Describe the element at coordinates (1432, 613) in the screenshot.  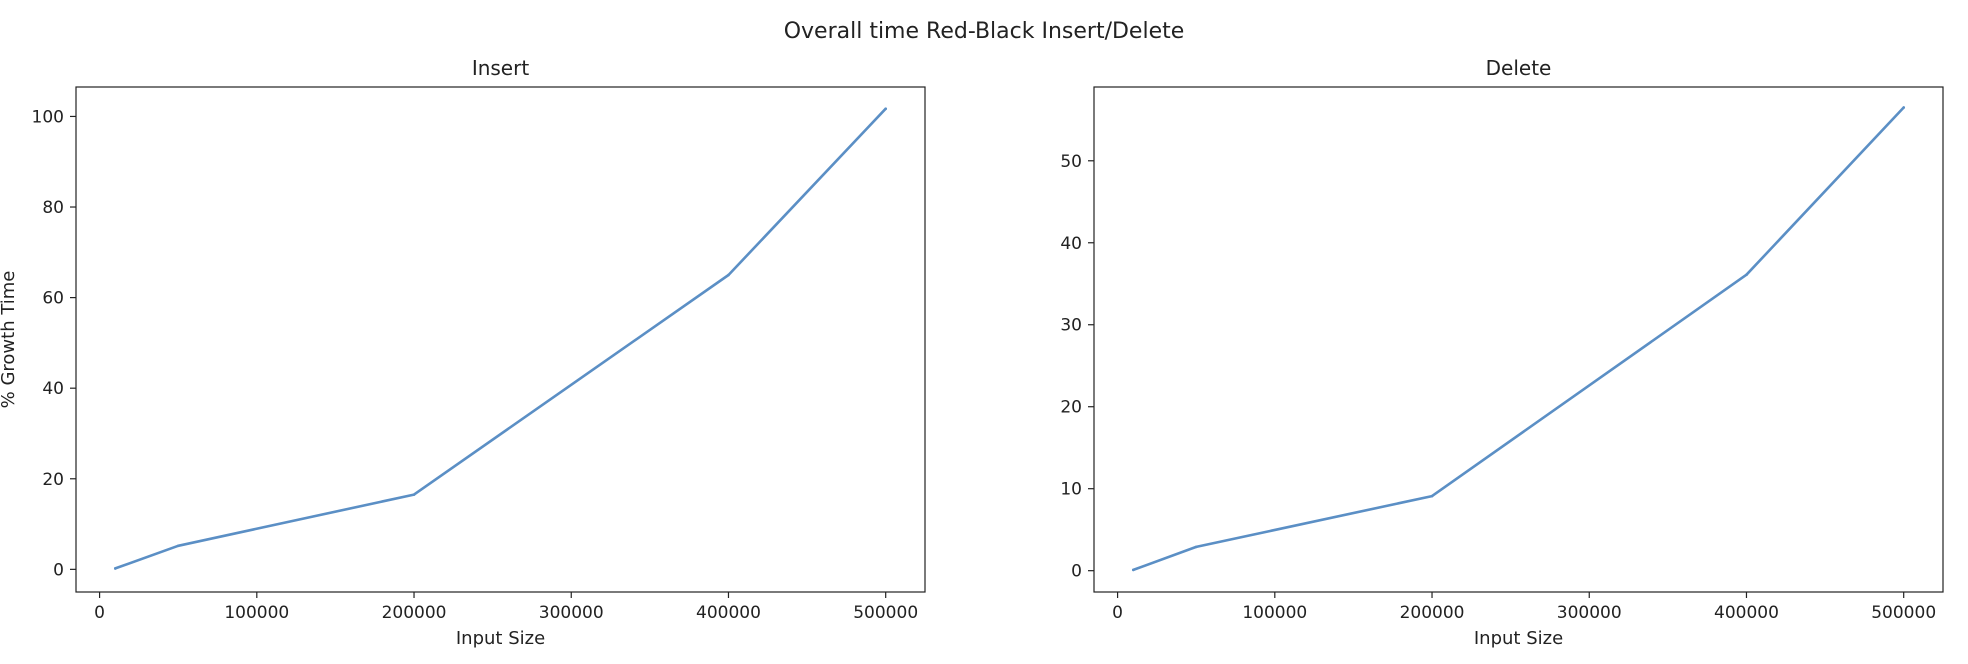
I see `chart-2-x-tick-label: 200000` at that location.